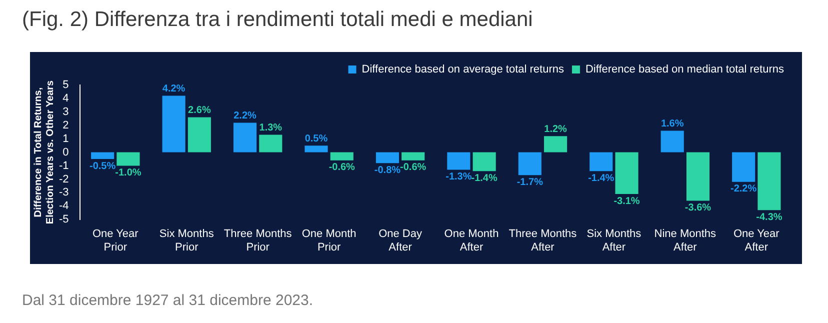 This screenshot has width=828, height=323. Describe the element at coordinates (278, 20) in the screenshot. I see `chart-title: (Fig. 2) Differenza tra i rendimenti totali medi e mediani` at that location.